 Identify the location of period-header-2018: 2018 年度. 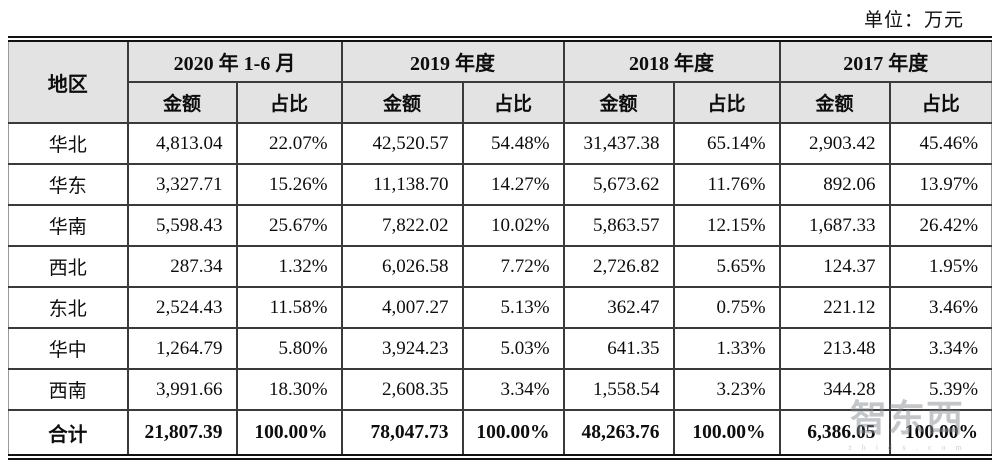
(671, 60).